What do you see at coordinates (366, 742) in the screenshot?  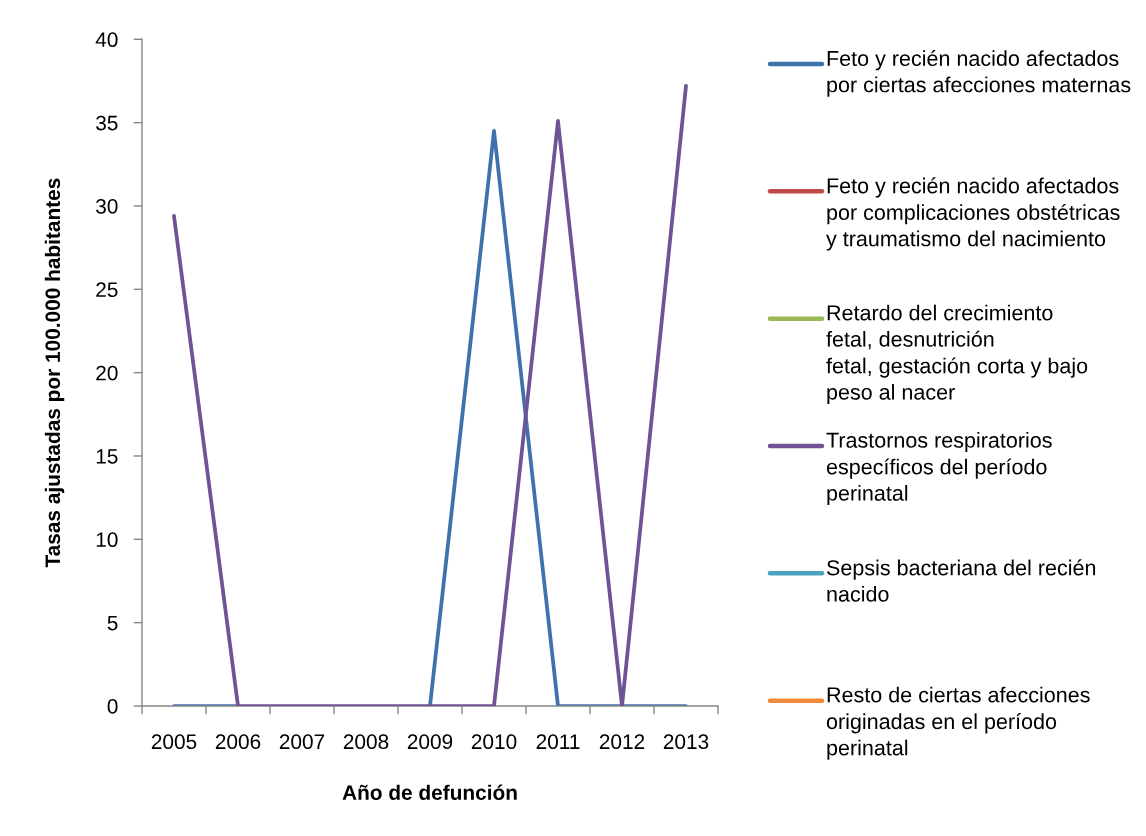 I see `x-tick-label: 2008` at bounding box center [366, 742].